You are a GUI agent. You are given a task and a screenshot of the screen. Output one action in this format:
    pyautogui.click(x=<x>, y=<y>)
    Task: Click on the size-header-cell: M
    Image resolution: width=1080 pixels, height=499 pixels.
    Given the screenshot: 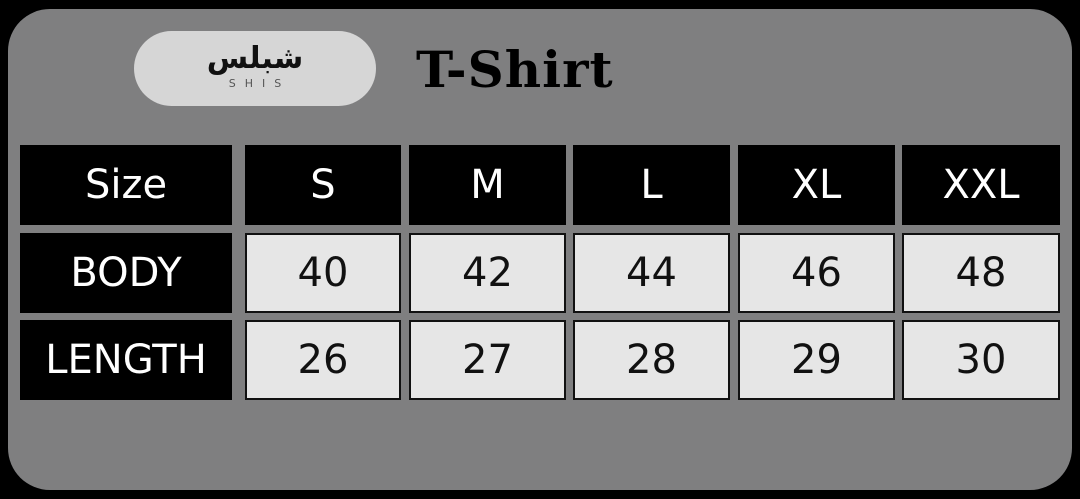 What is the action you would take?
    pyautogui.click(x=487, y=185)
    